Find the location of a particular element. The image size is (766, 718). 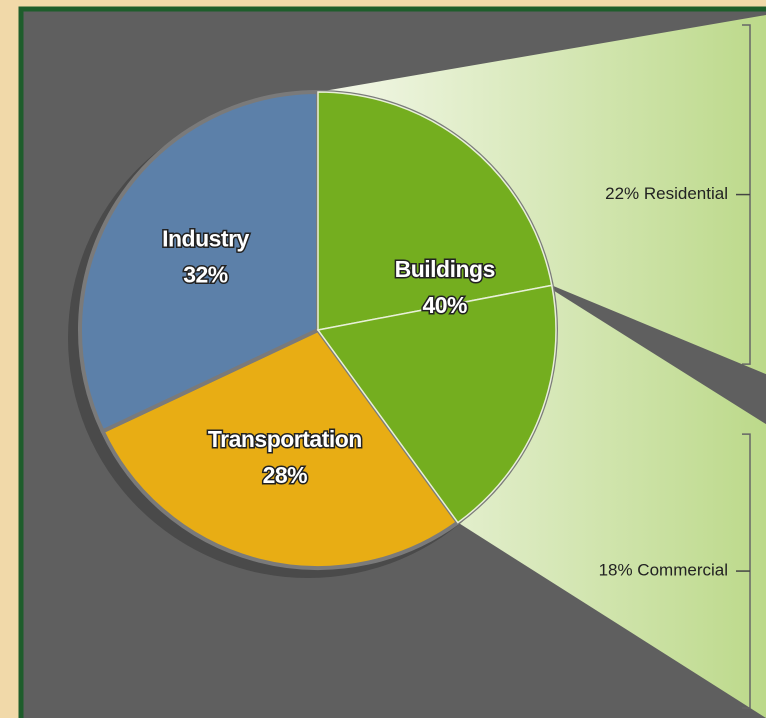

breakdown-label: 18% Commercial is located at coordinates (663, 570).